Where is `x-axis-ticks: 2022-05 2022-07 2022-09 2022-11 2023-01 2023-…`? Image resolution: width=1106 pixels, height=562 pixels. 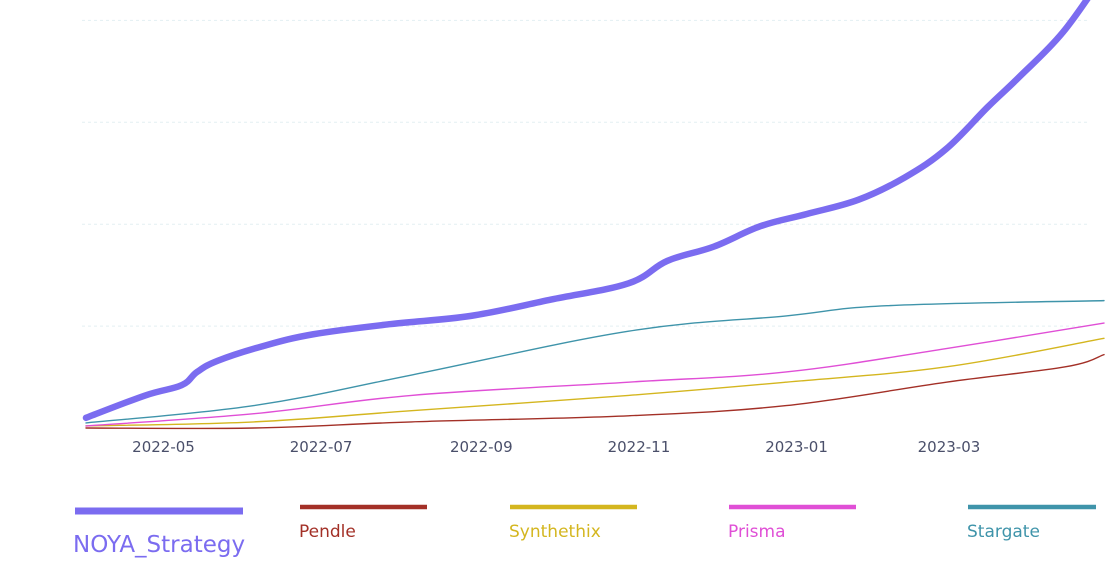 x-axis-ticks: 2022-05 2022-07 2022-09 2022-11 2023-01 2023-… is located at coordinates (556, 447).